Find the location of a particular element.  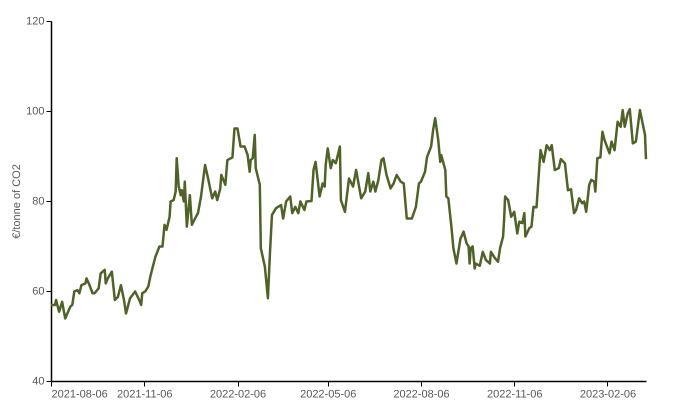

y-tick-label: 80 is located at coordinates (38, 202).